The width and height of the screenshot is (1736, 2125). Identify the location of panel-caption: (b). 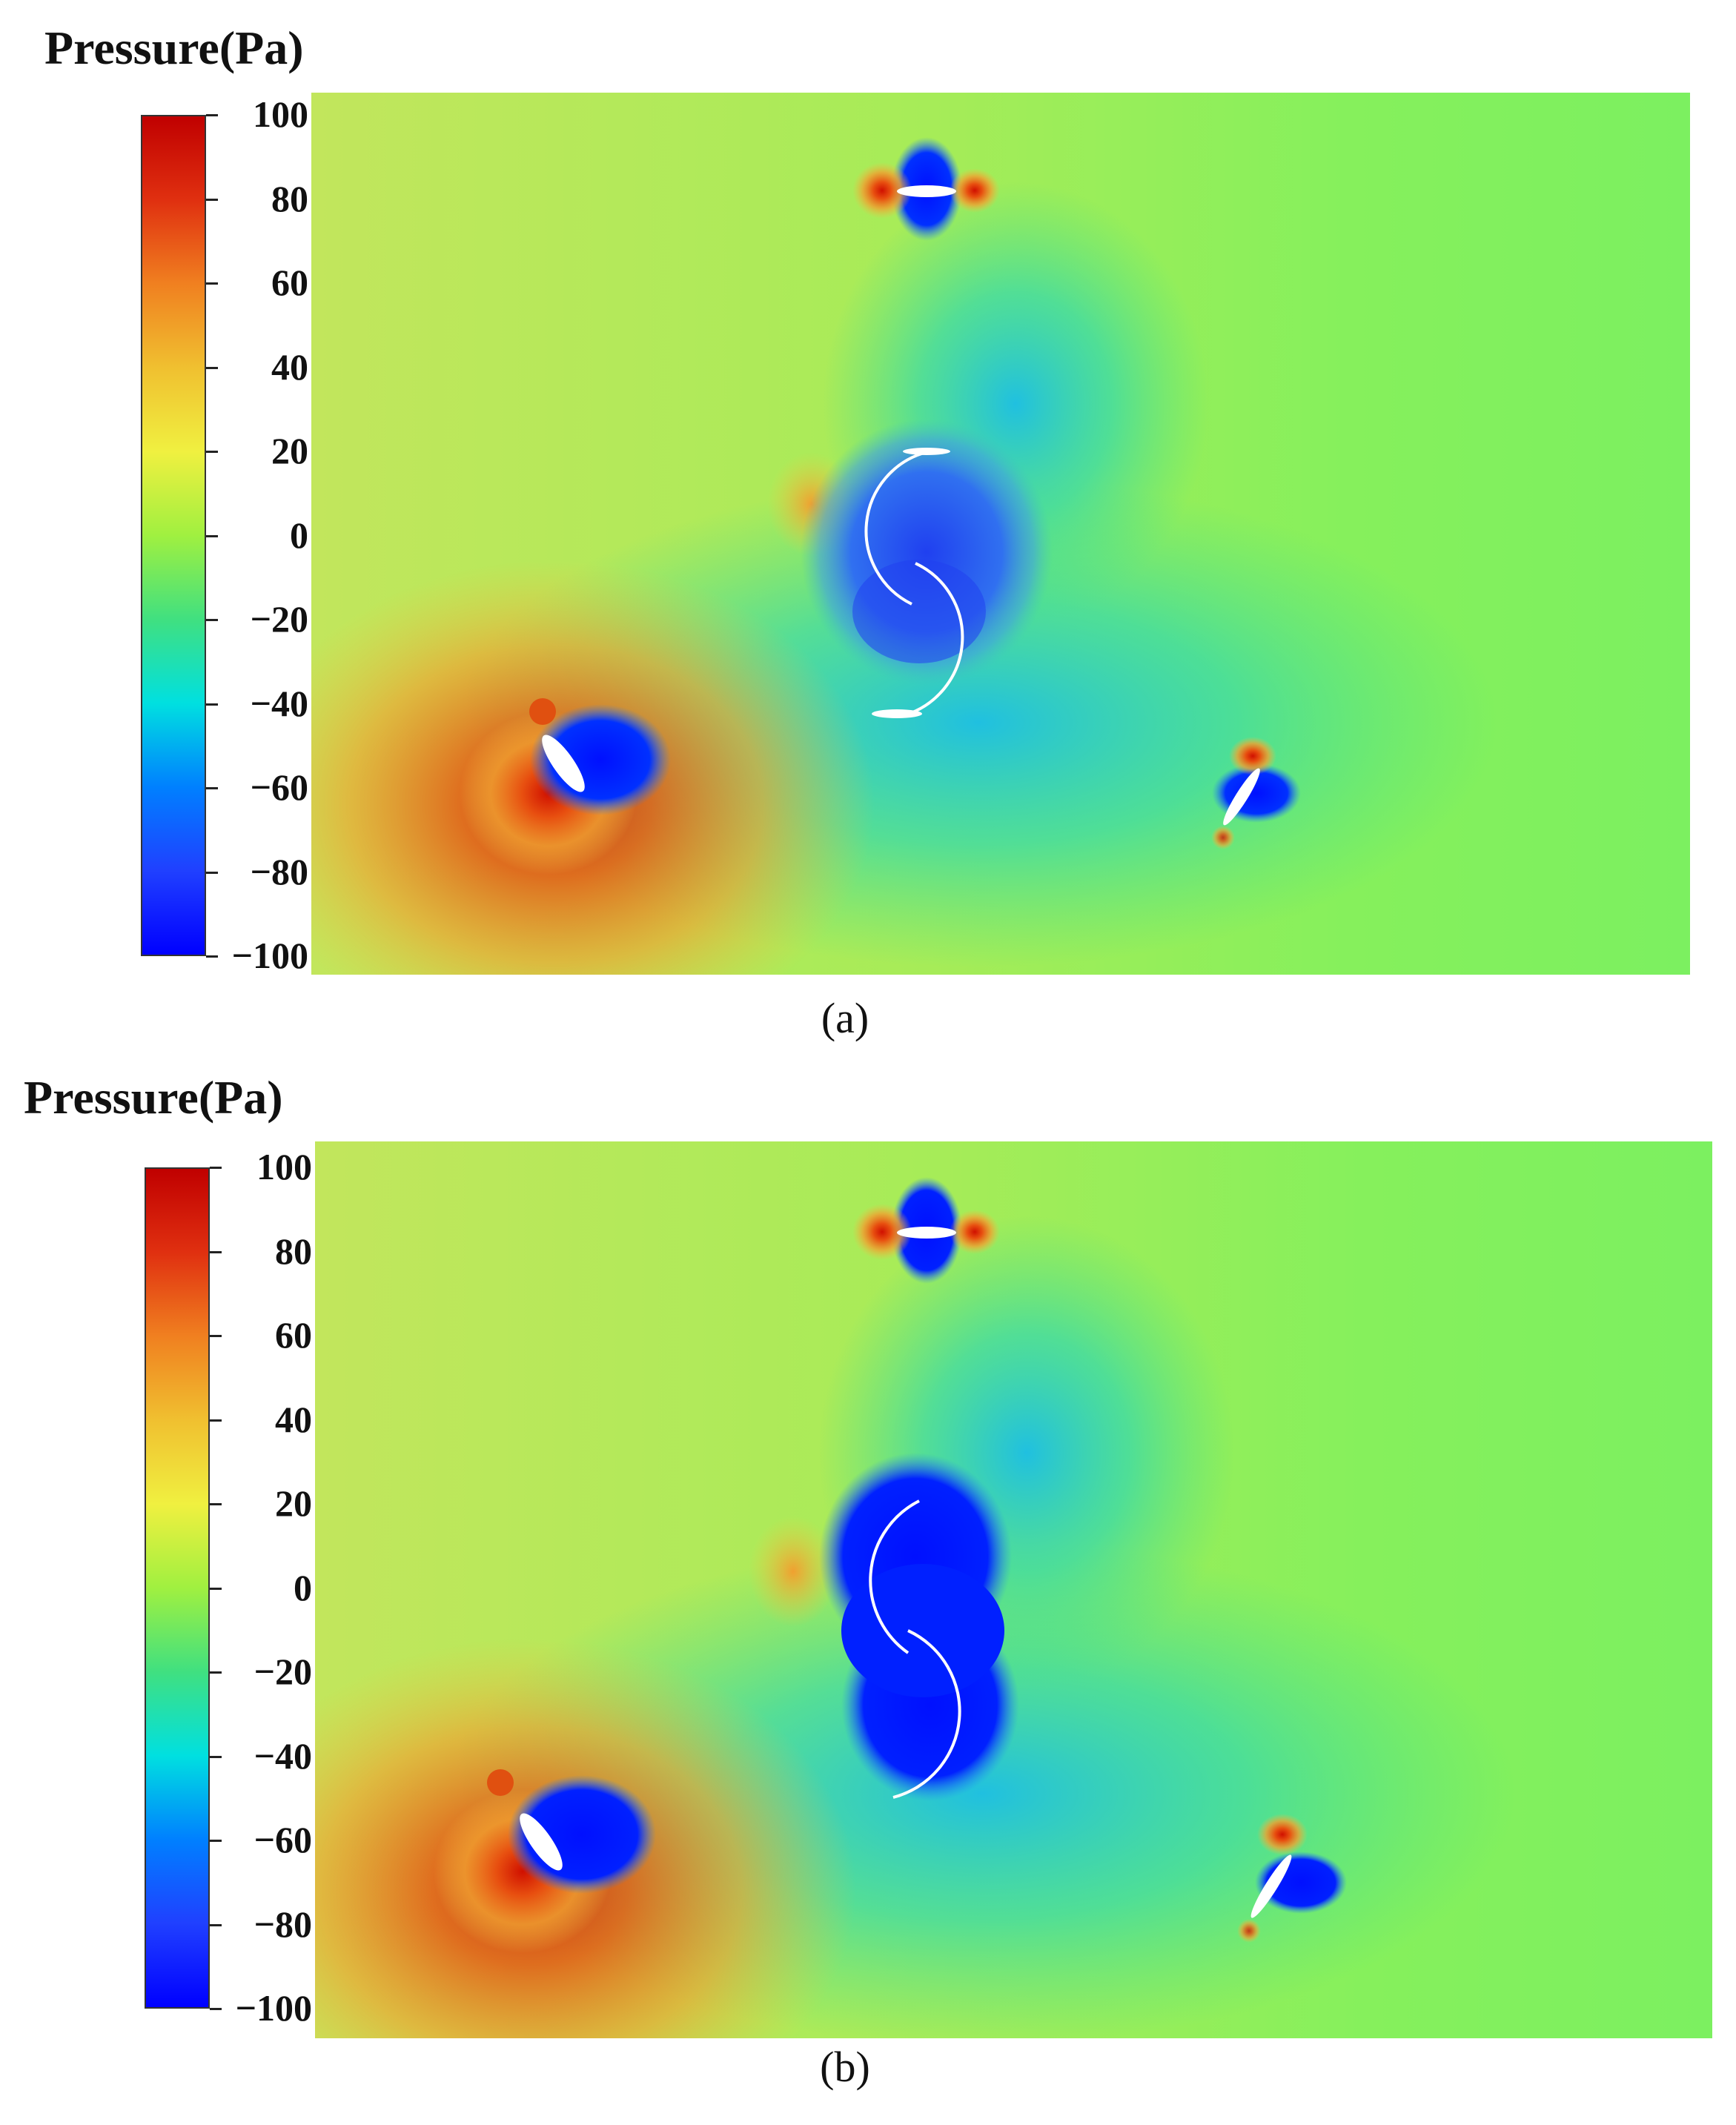
(845, 2067).